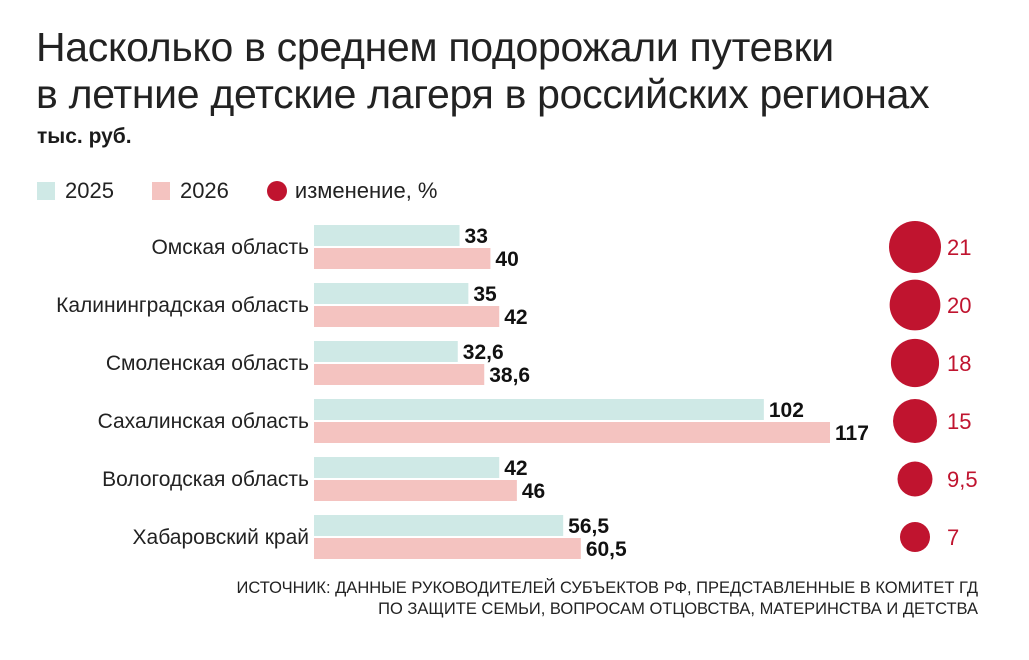 Image resolution: width=1029 pixels, height=660 pixels. Describe the element at coordinates (515, 468) in the screenshot. I see `data-label-2025: 42` at that location.